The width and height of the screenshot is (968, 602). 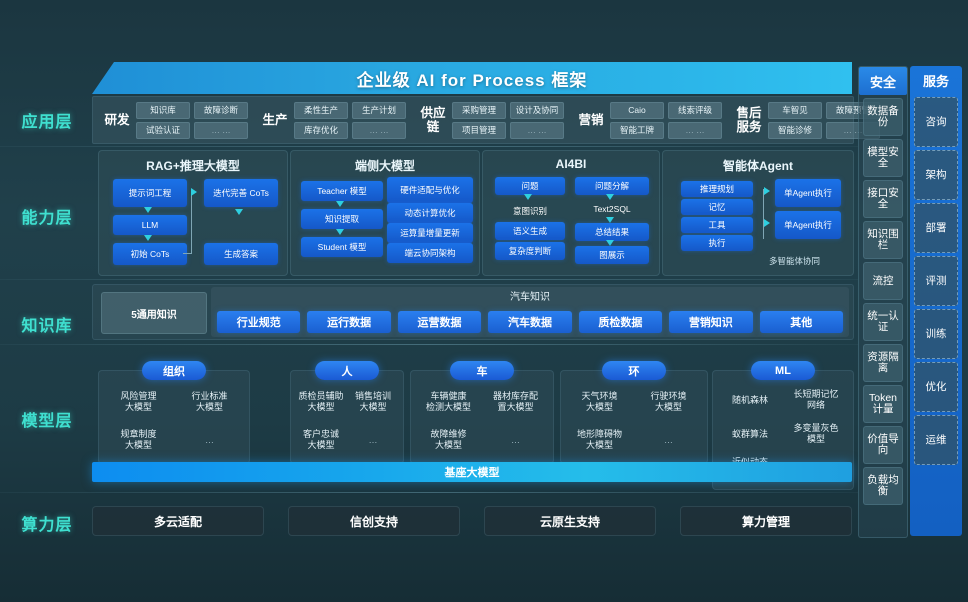 What do you see at coordinates (439, 322) in the screenshot?
I see `knowledge-chip: 运营数据` at bounding box center [439, 322].